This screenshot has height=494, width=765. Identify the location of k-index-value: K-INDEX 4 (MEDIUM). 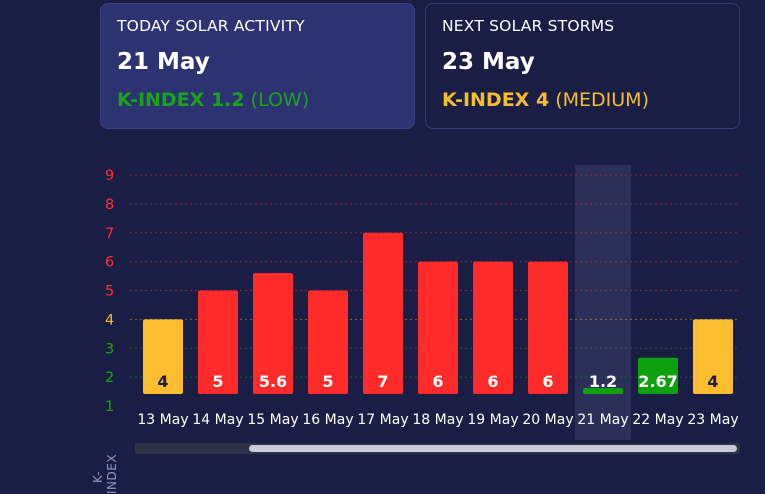
(582, 100).